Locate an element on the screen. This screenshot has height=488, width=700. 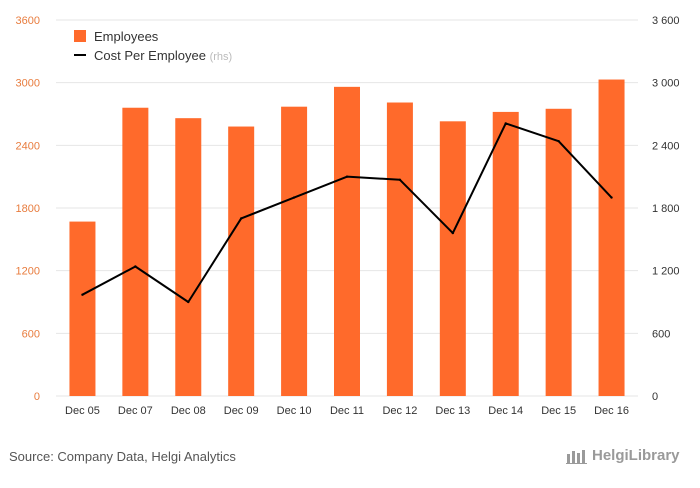
x-tick-label: Dec 08 is located at coordinates (188, 411).